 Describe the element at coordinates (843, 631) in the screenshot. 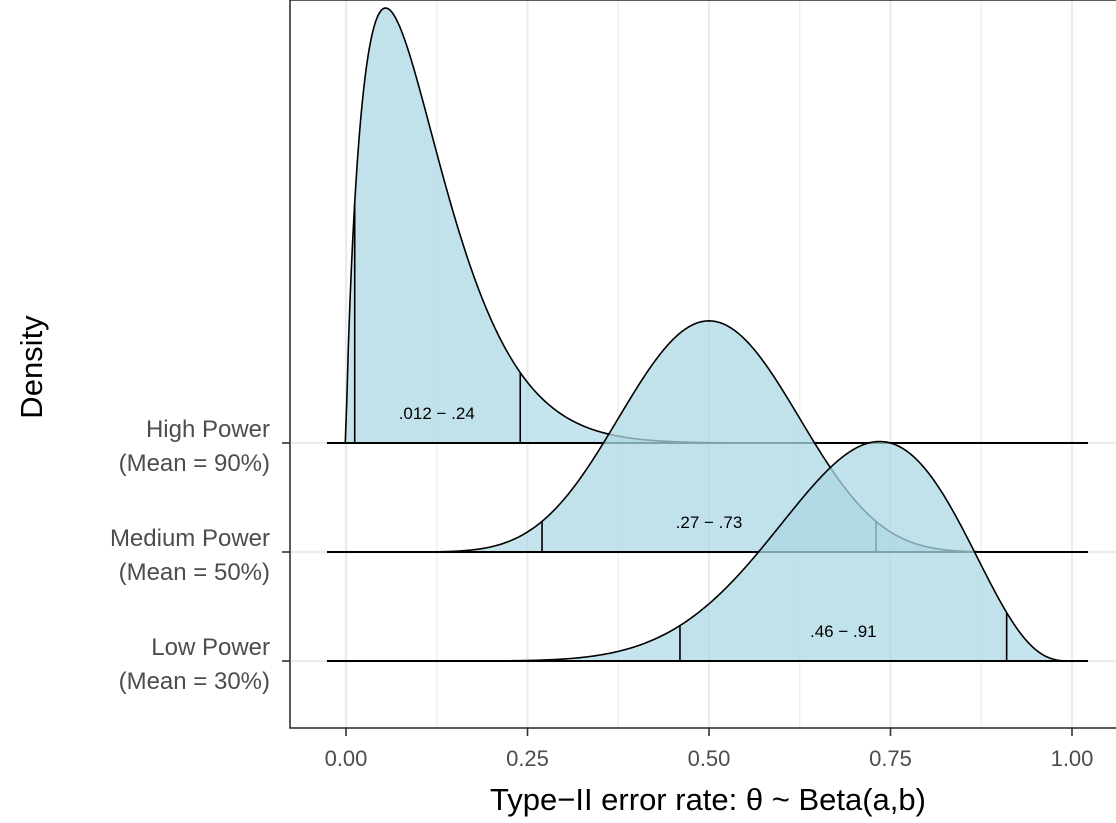

I see `interval-label: .46 − .91` at that location.